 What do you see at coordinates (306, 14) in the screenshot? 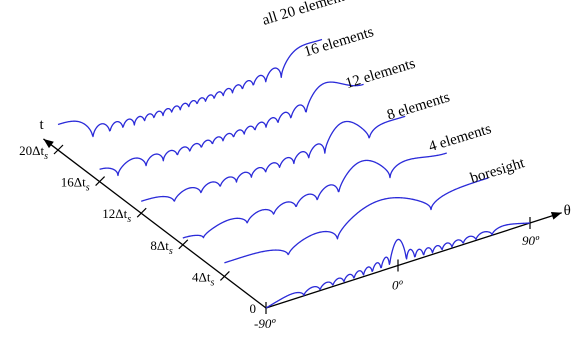
I see `series-label: all 20 elements` at bounding box center [306, 14].